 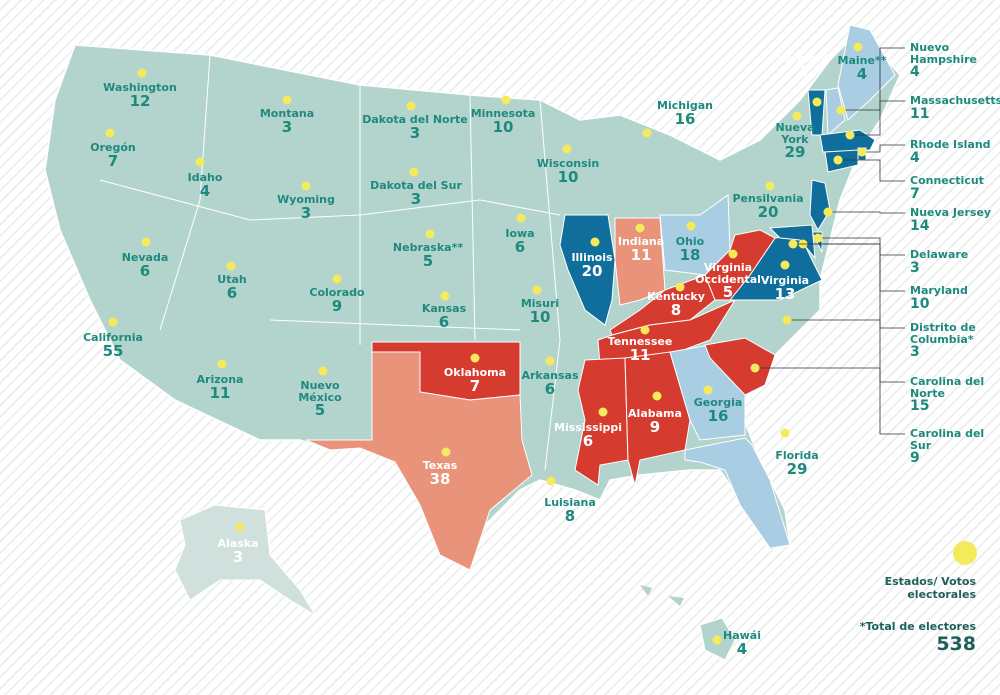 What do you see at coordinates (690, 254) in the screenshot?
I see `state-votes: 18` at bounding box center [690, 254].